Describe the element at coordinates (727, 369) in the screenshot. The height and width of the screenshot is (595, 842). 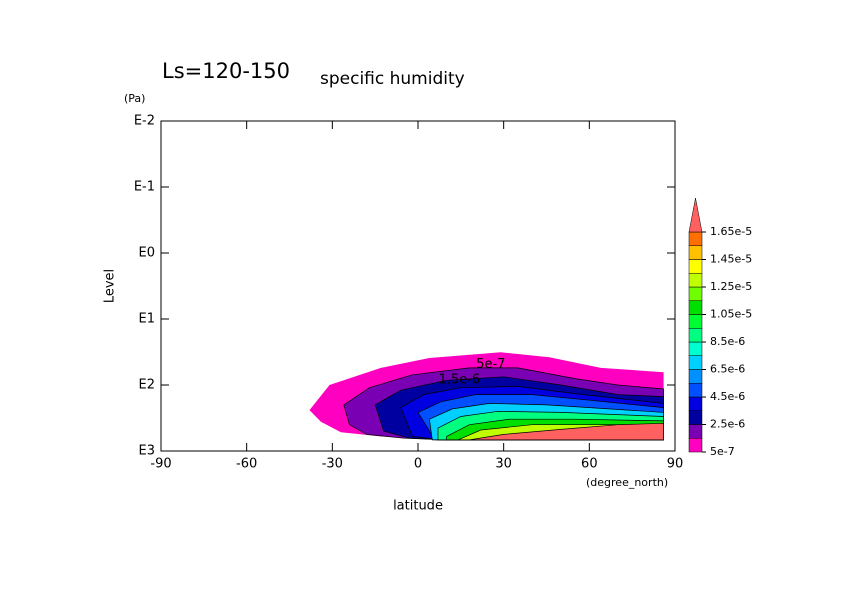
I see `colorbar-label: 6.5e-6` at that location.